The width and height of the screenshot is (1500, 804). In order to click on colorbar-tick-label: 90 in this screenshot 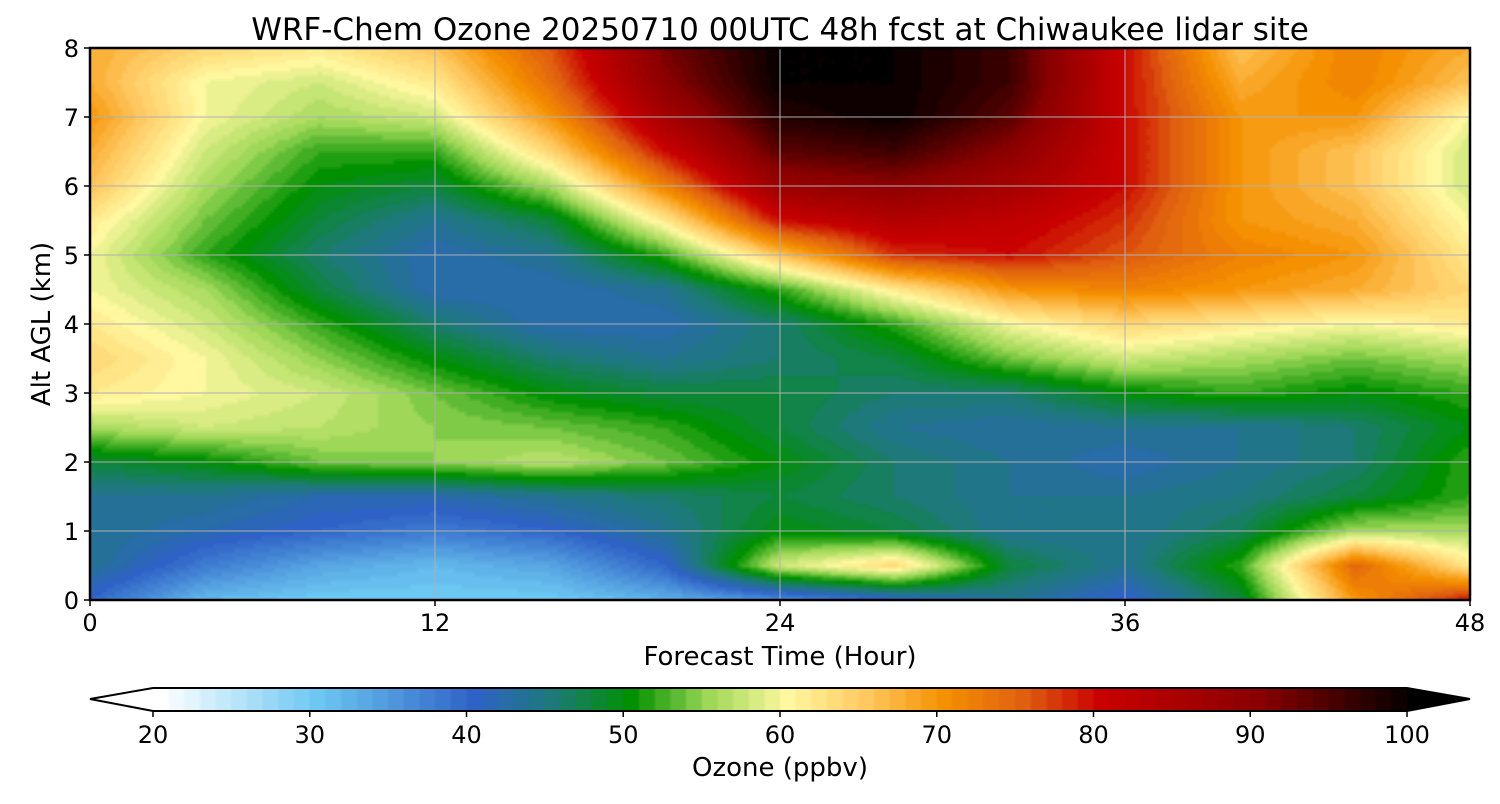, I will do `click(1250, 735)`.